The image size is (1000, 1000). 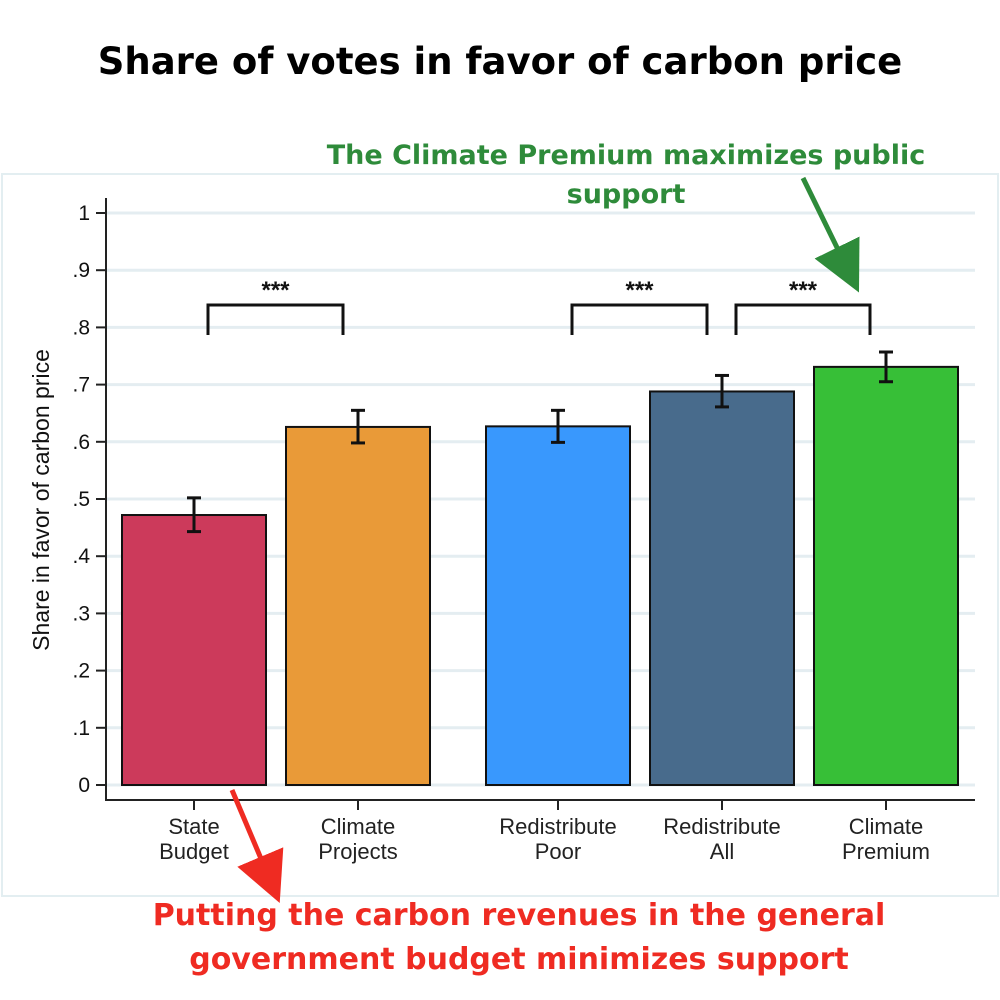 I want to click on annotation-bottom-arrow, so click(x=256, y=846).